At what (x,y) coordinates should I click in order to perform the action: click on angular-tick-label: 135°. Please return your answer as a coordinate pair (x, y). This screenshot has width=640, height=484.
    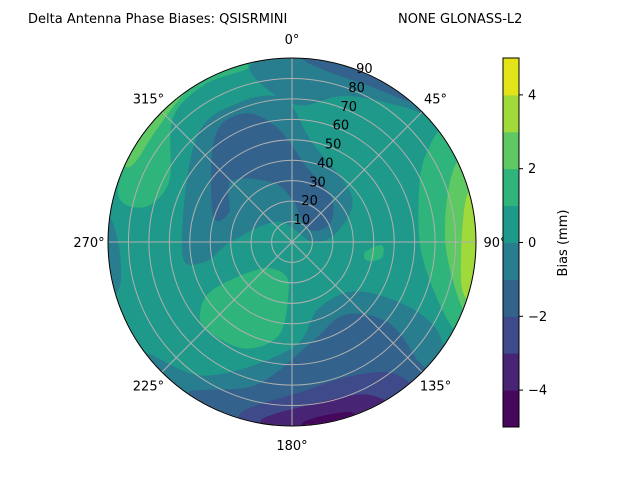
    Looking at the image, I should click on (435, 387).